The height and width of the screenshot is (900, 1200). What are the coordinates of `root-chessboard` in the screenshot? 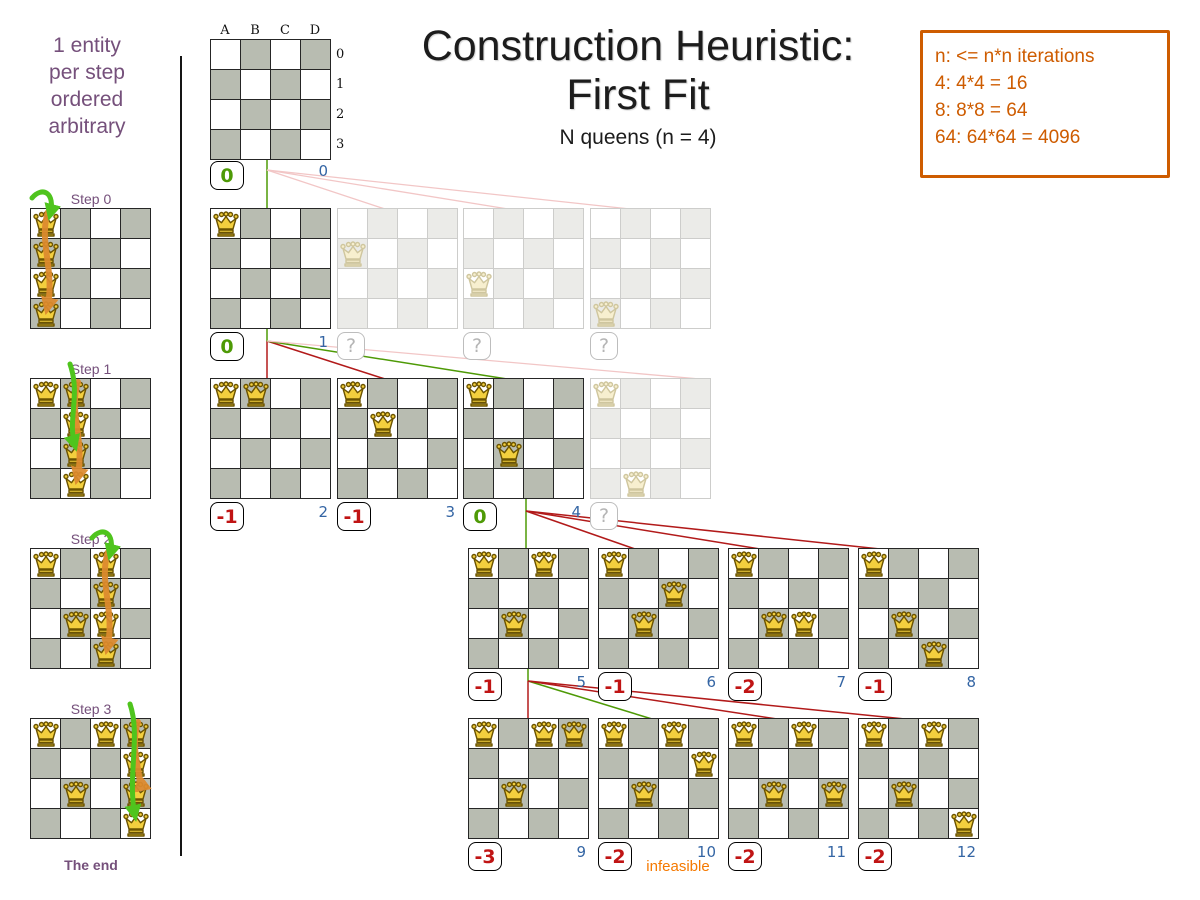 It's located at (270, 99).